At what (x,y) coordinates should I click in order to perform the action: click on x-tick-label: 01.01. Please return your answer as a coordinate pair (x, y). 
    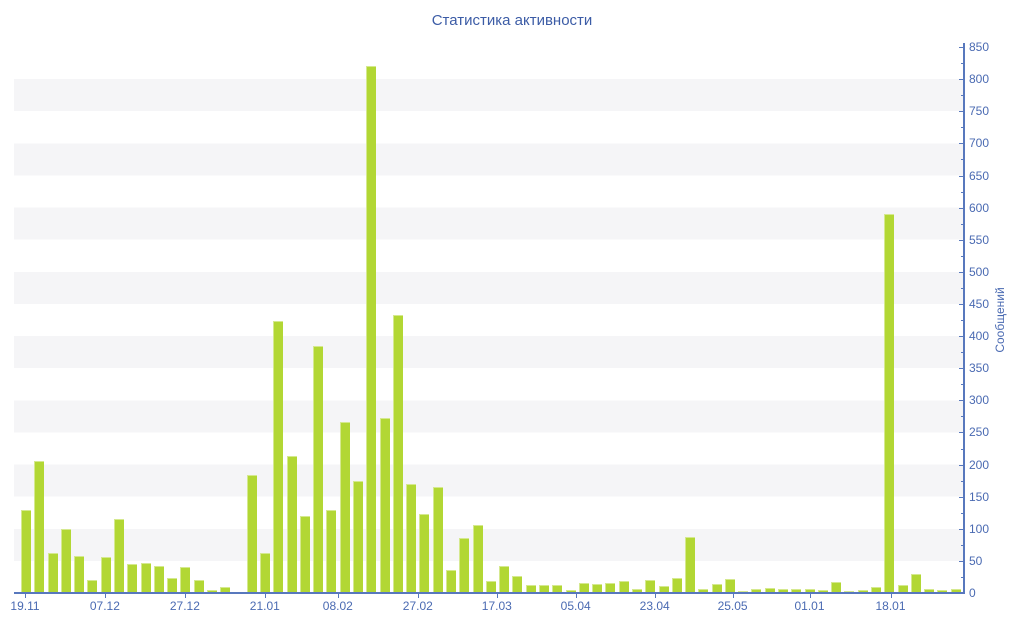
    Looking at the image, I should click on (809, 606).